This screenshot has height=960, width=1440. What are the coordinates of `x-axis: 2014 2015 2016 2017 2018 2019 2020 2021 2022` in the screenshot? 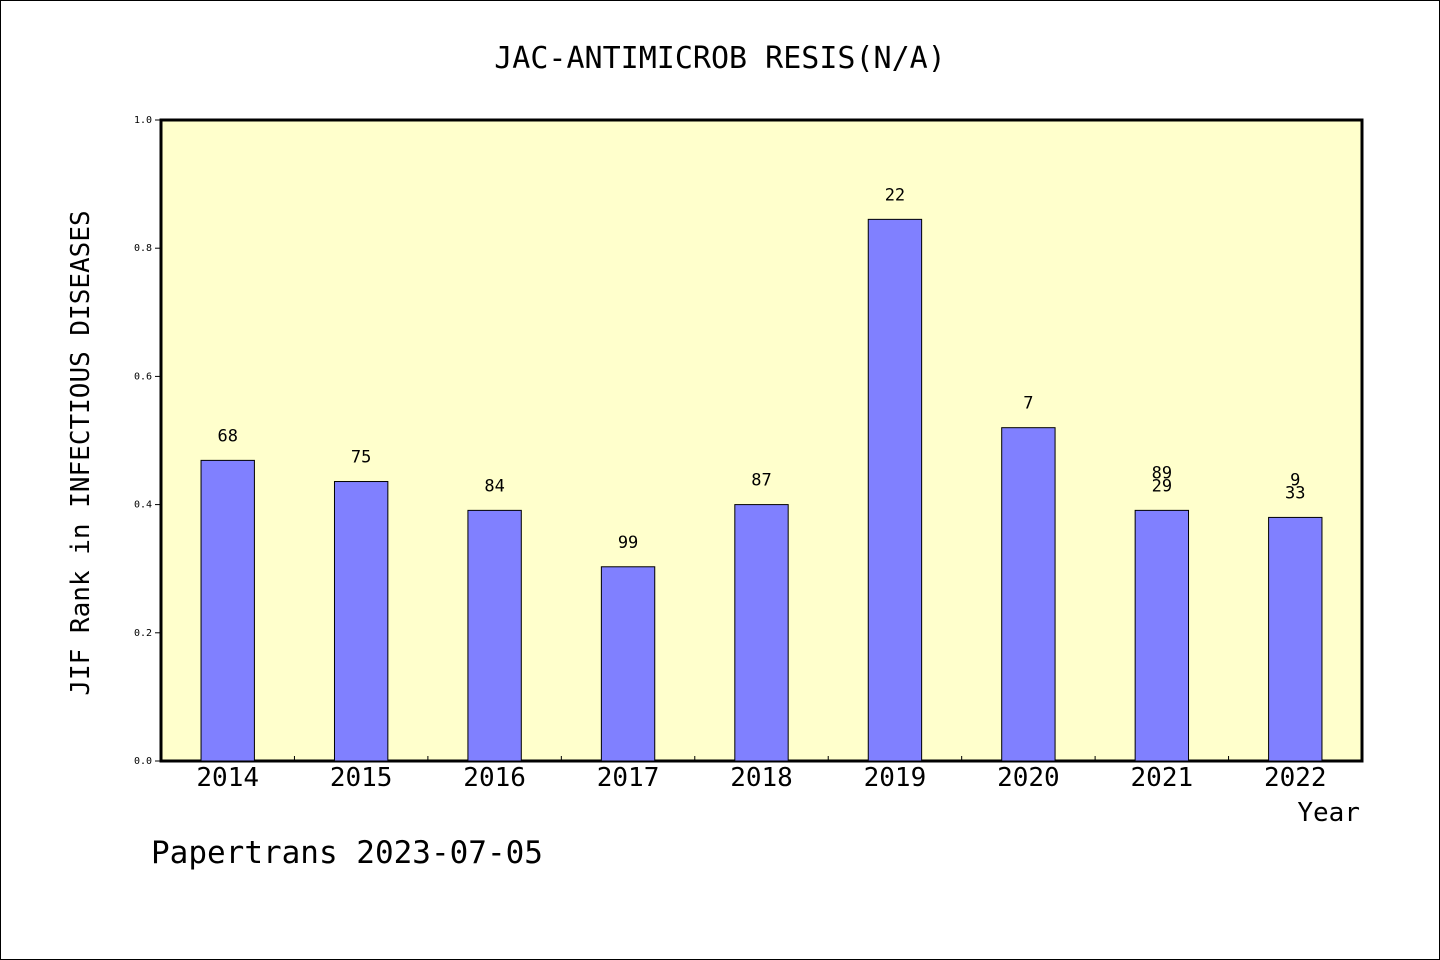 It's located at (761, 774).